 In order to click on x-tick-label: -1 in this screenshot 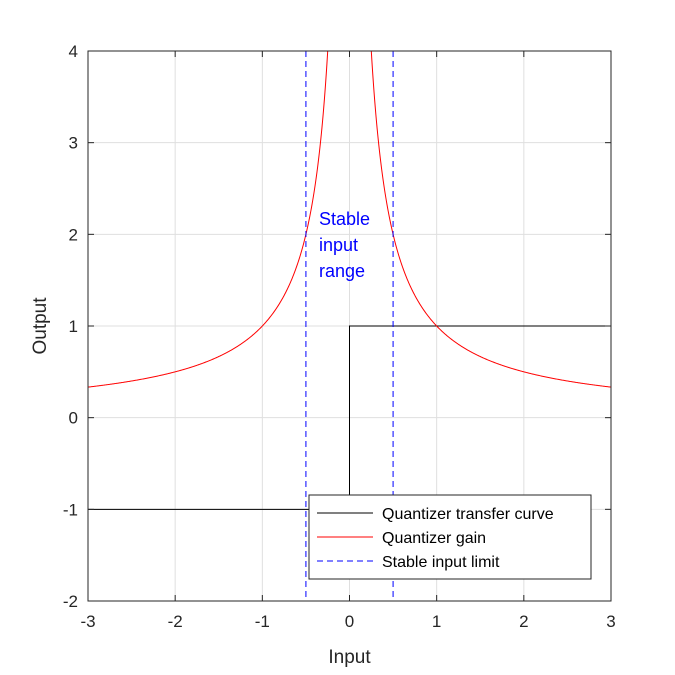, I will do `click(262, 621)`.